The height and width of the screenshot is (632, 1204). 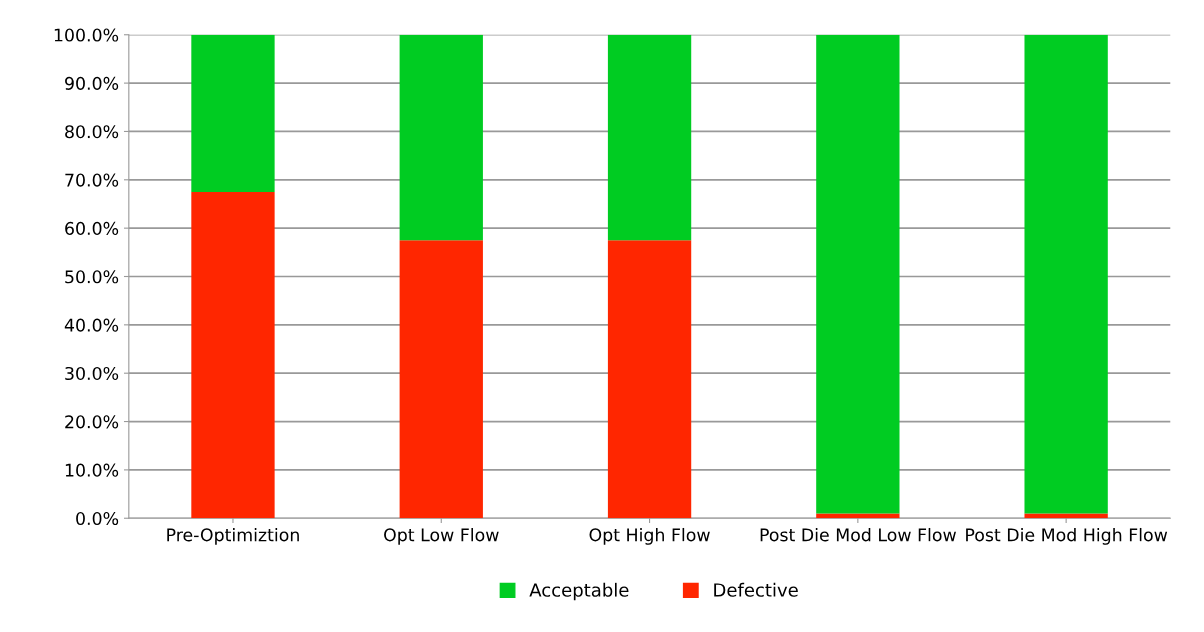 What do you see at coordinates (441, 536) in the screenshot?
I see `x-tick-label: Opt Low Flow` at bounding box center [441, 536].